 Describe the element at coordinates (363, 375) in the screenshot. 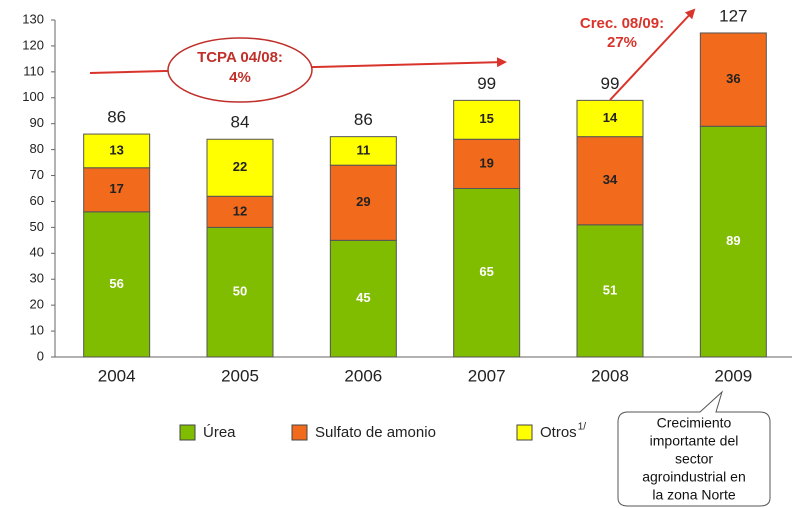

I see `x-tick-label: 2006` at that location.